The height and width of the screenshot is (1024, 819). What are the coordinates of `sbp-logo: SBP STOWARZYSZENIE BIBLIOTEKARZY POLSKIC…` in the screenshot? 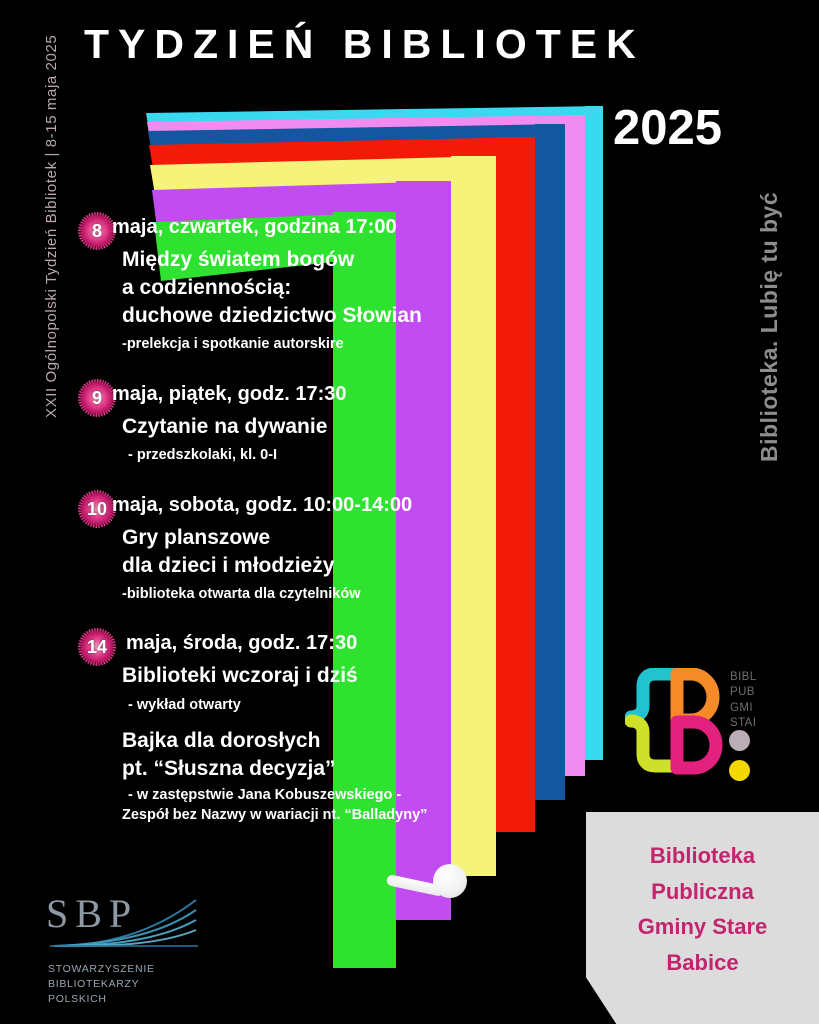 It's located at (136, 951).